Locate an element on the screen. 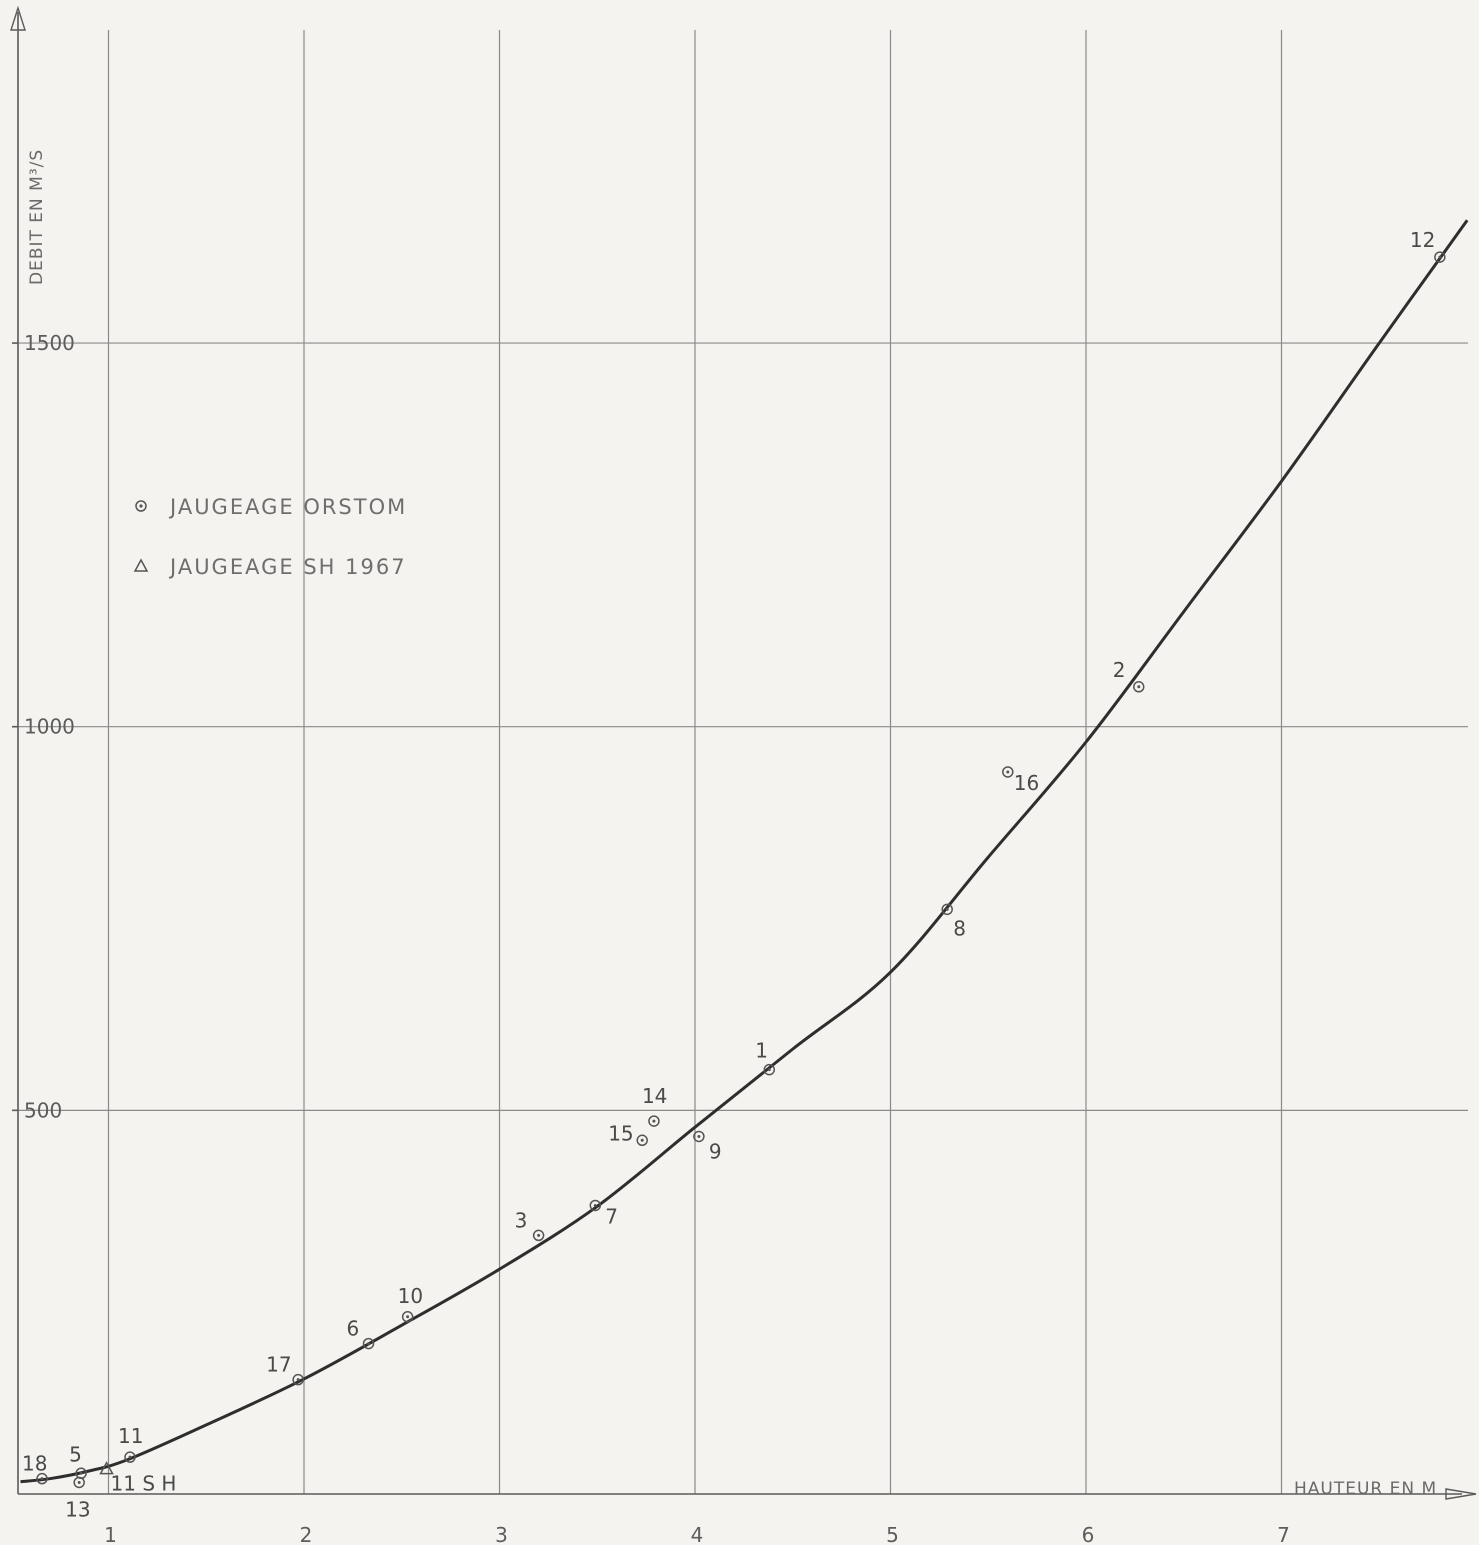 Image resolution: width=1479 pixels, height=1545 pixels. point-label-13: 13 is located at coordinates (77, 1509).